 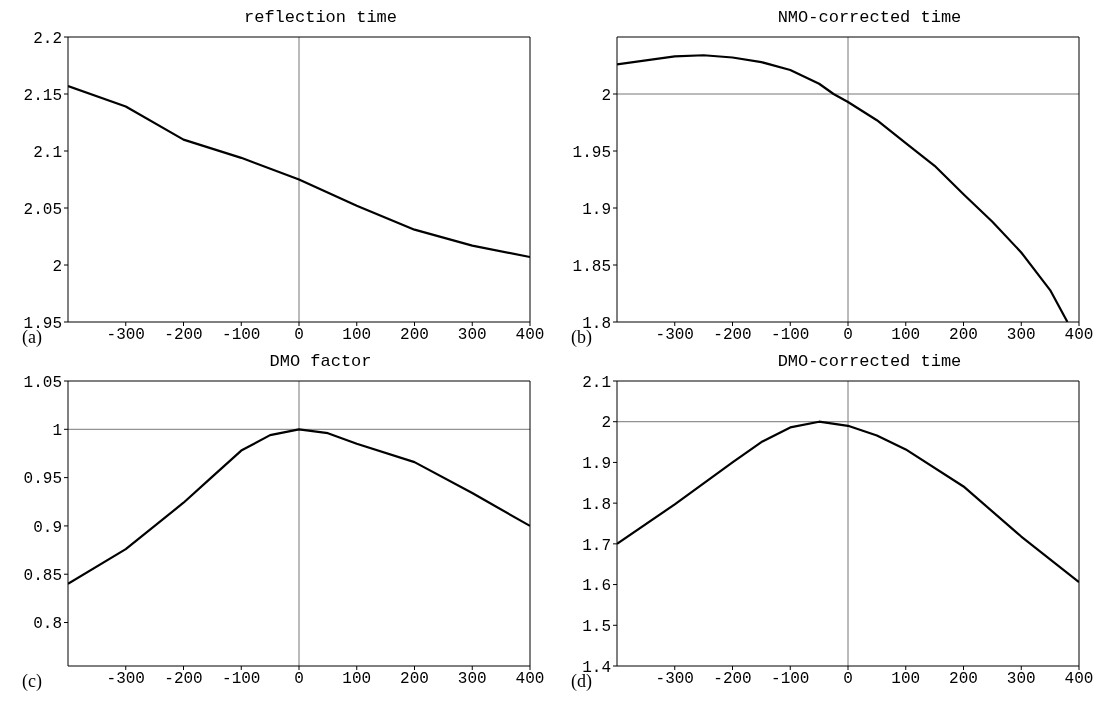 I want to click on y-tick-label: 1.6, so click(x=596, y=586).